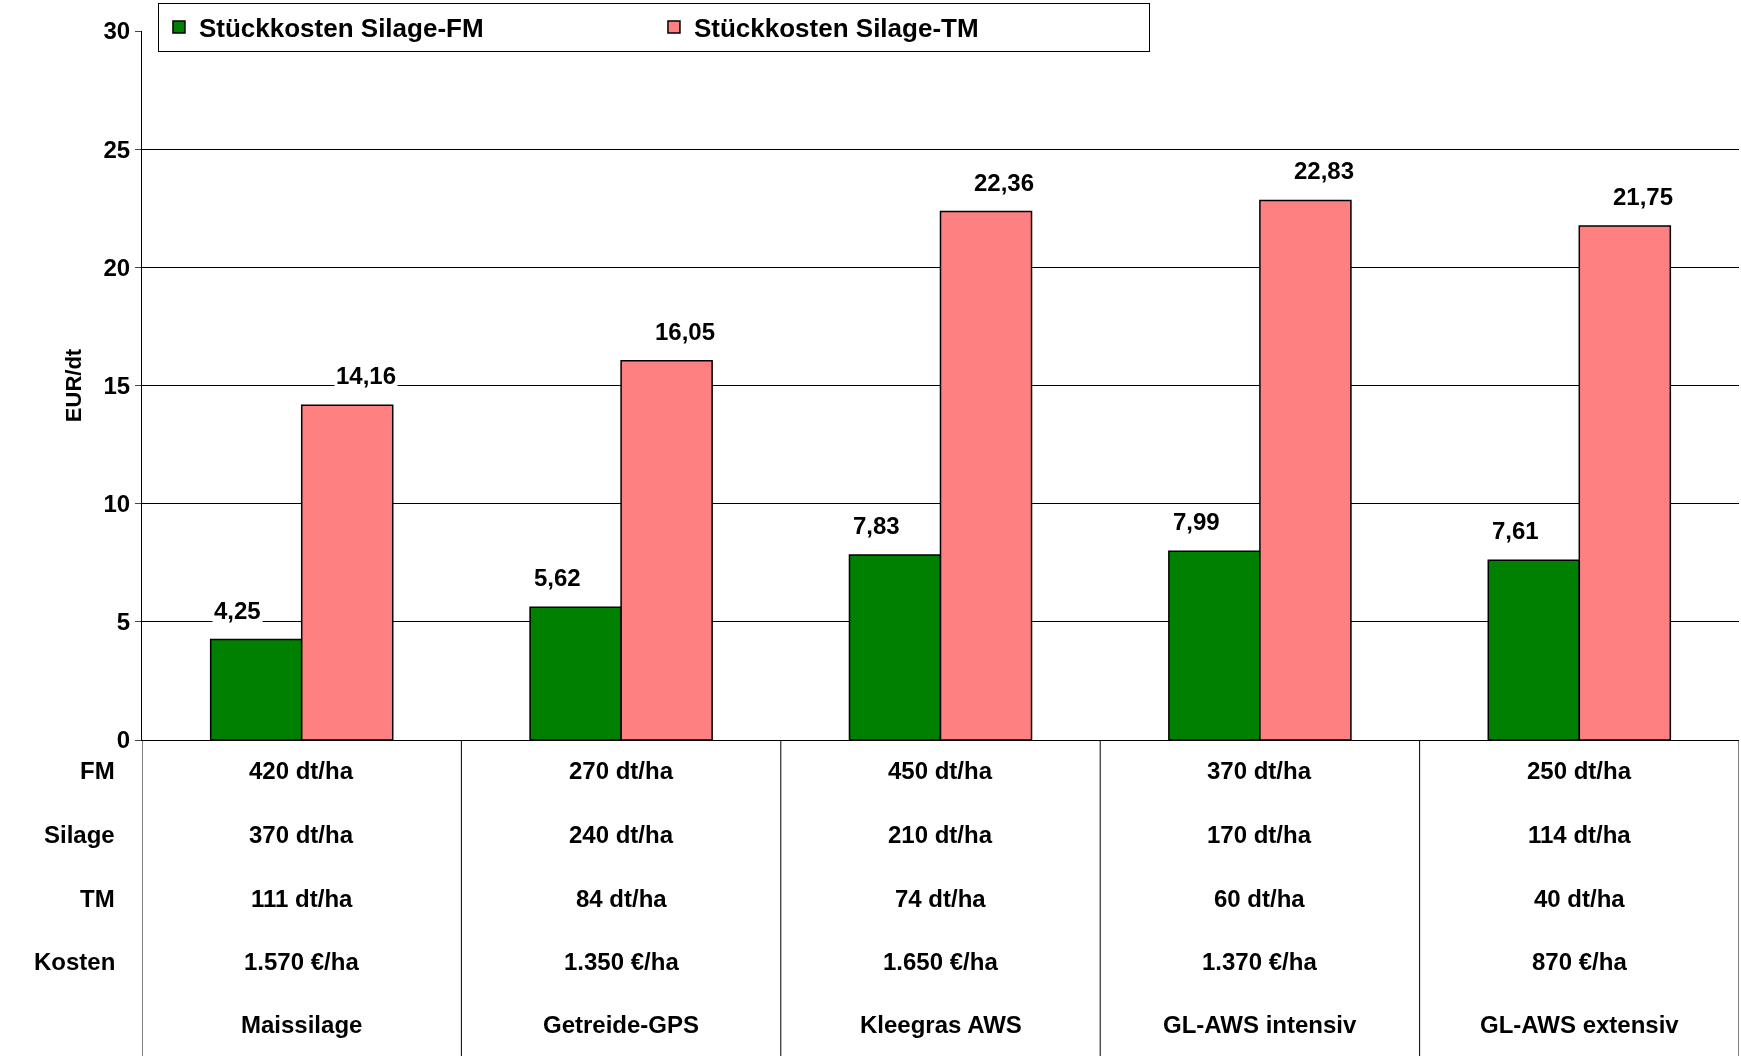 The image size is (1741, 1056). What do you see at coordinates (685, 331) in the screenshot?
I see `data-label: 16,05` at bounding box center [685, 331].